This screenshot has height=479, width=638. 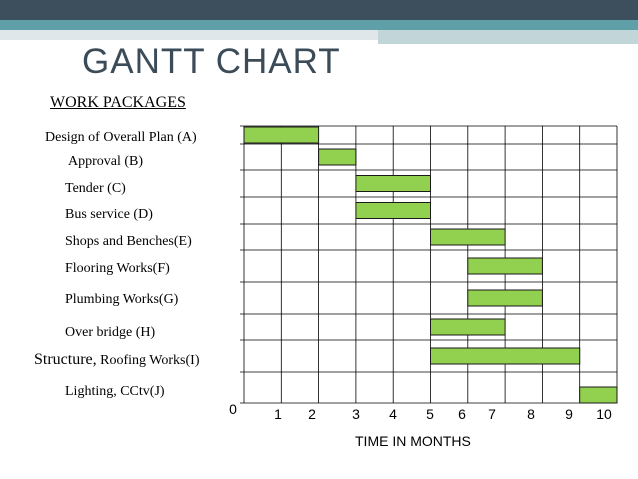 I want to click on x-axis-label: TIME IN MONTHS, so click(x=413, y=441).